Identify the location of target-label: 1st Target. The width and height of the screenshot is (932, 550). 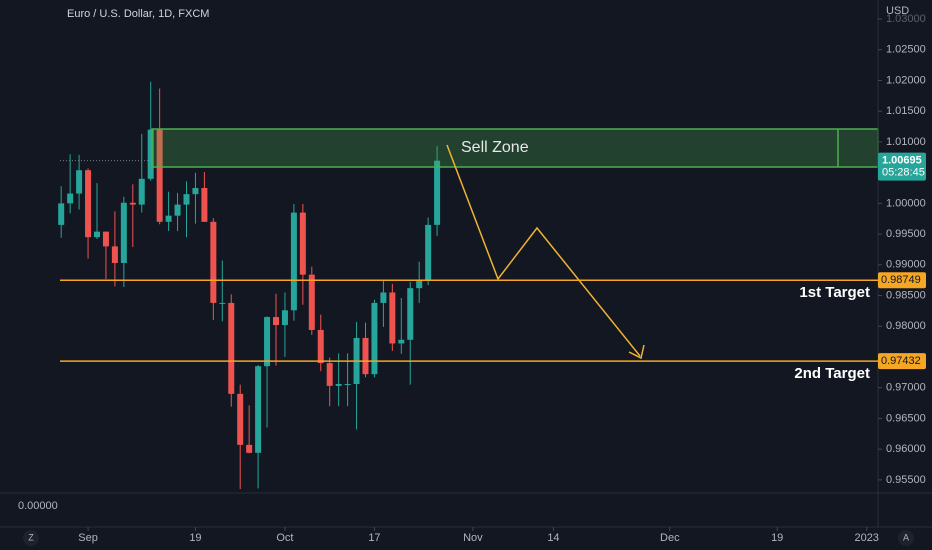
(834, 292).